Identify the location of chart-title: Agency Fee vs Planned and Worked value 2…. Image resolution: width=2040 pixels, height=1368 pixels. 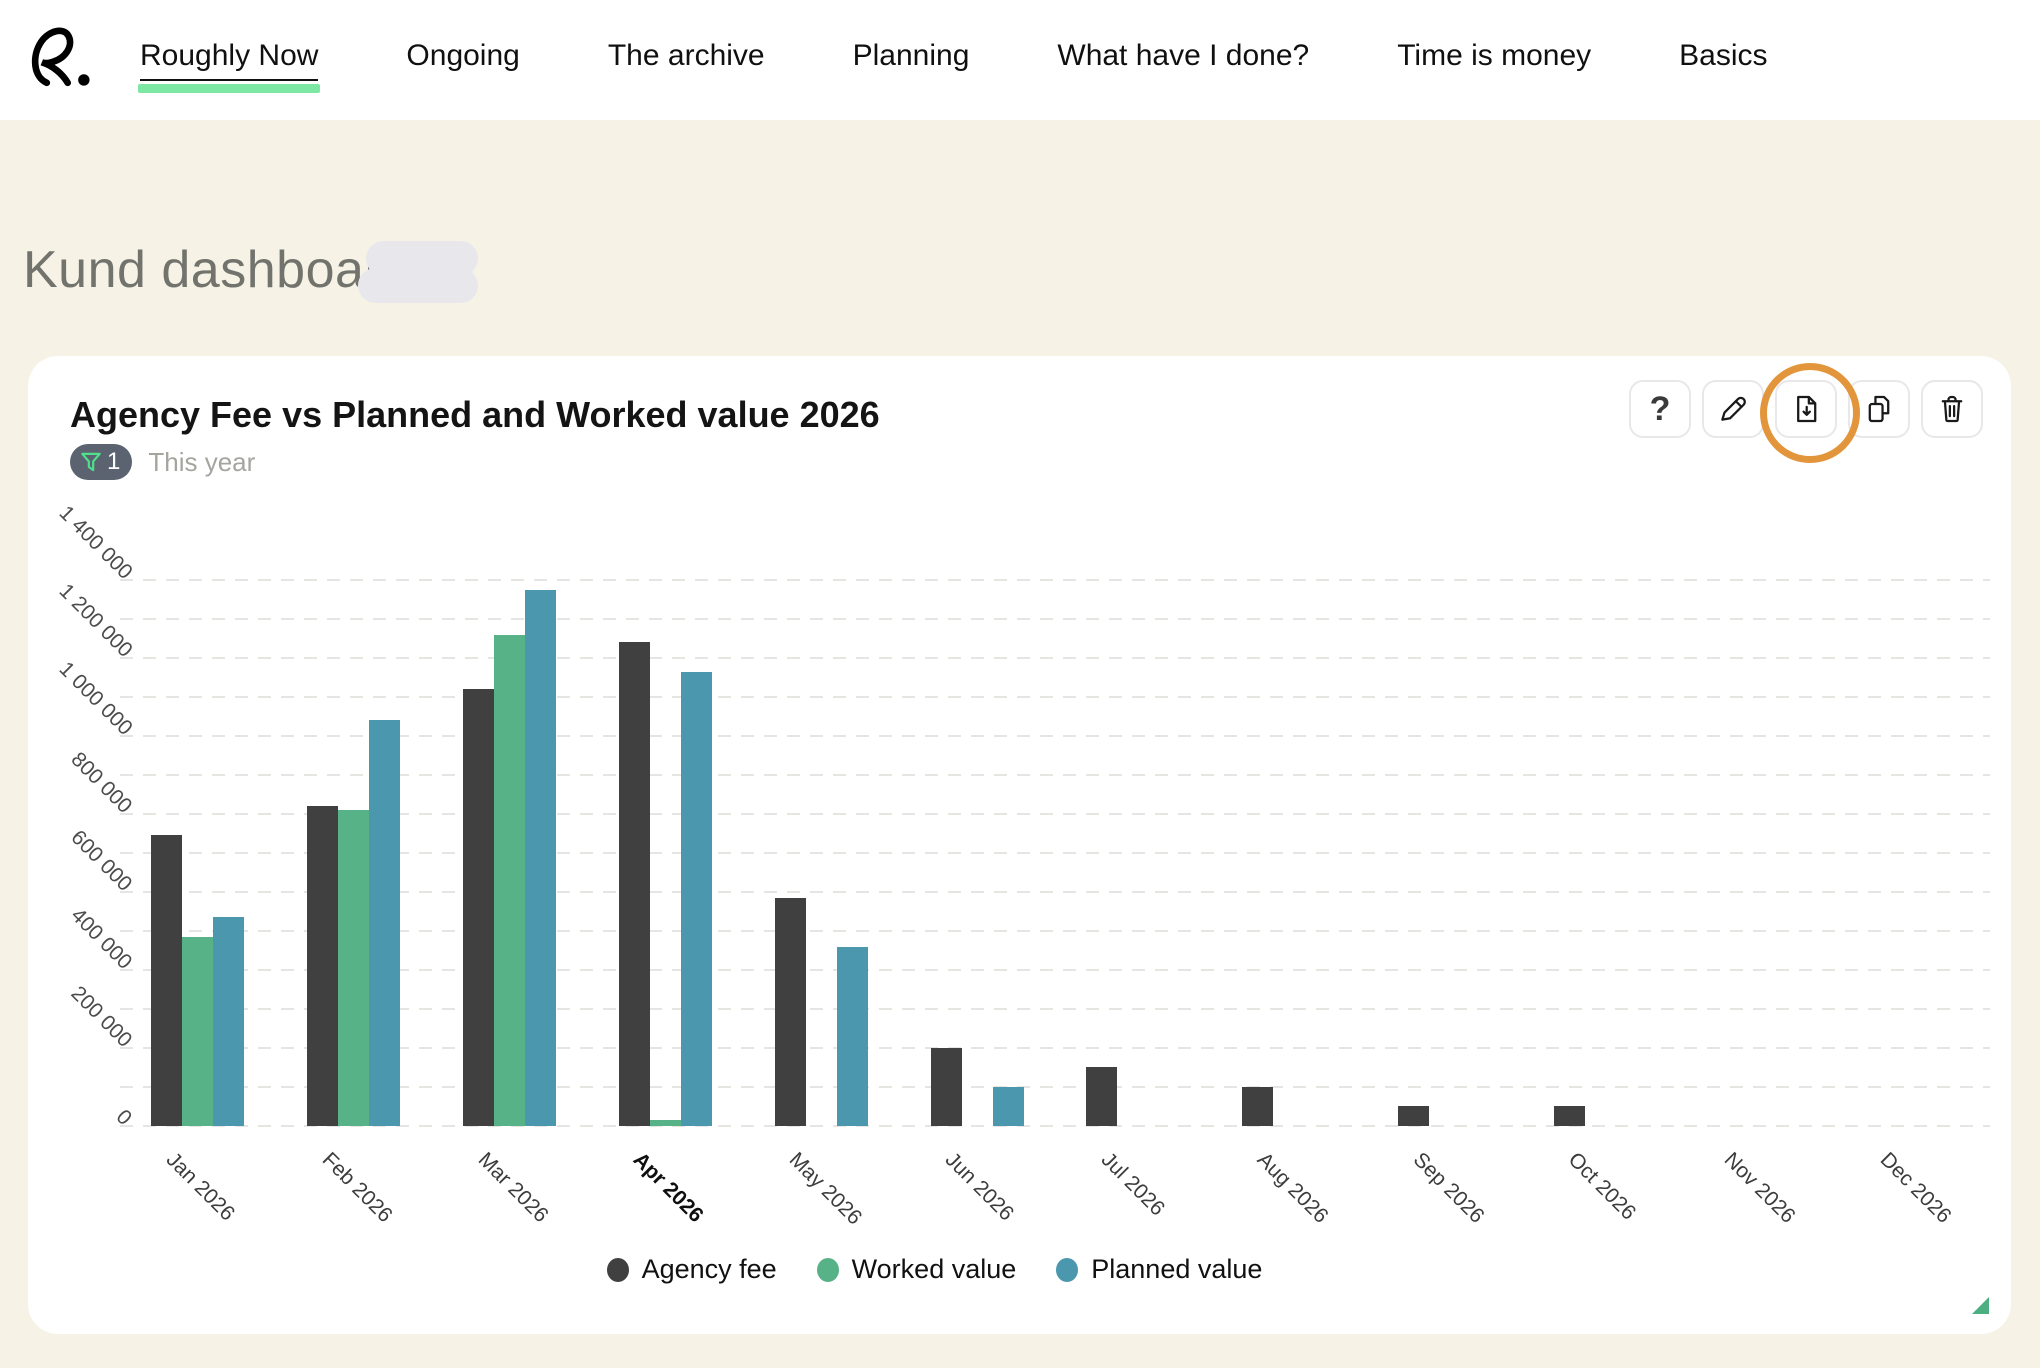
(475, 414).